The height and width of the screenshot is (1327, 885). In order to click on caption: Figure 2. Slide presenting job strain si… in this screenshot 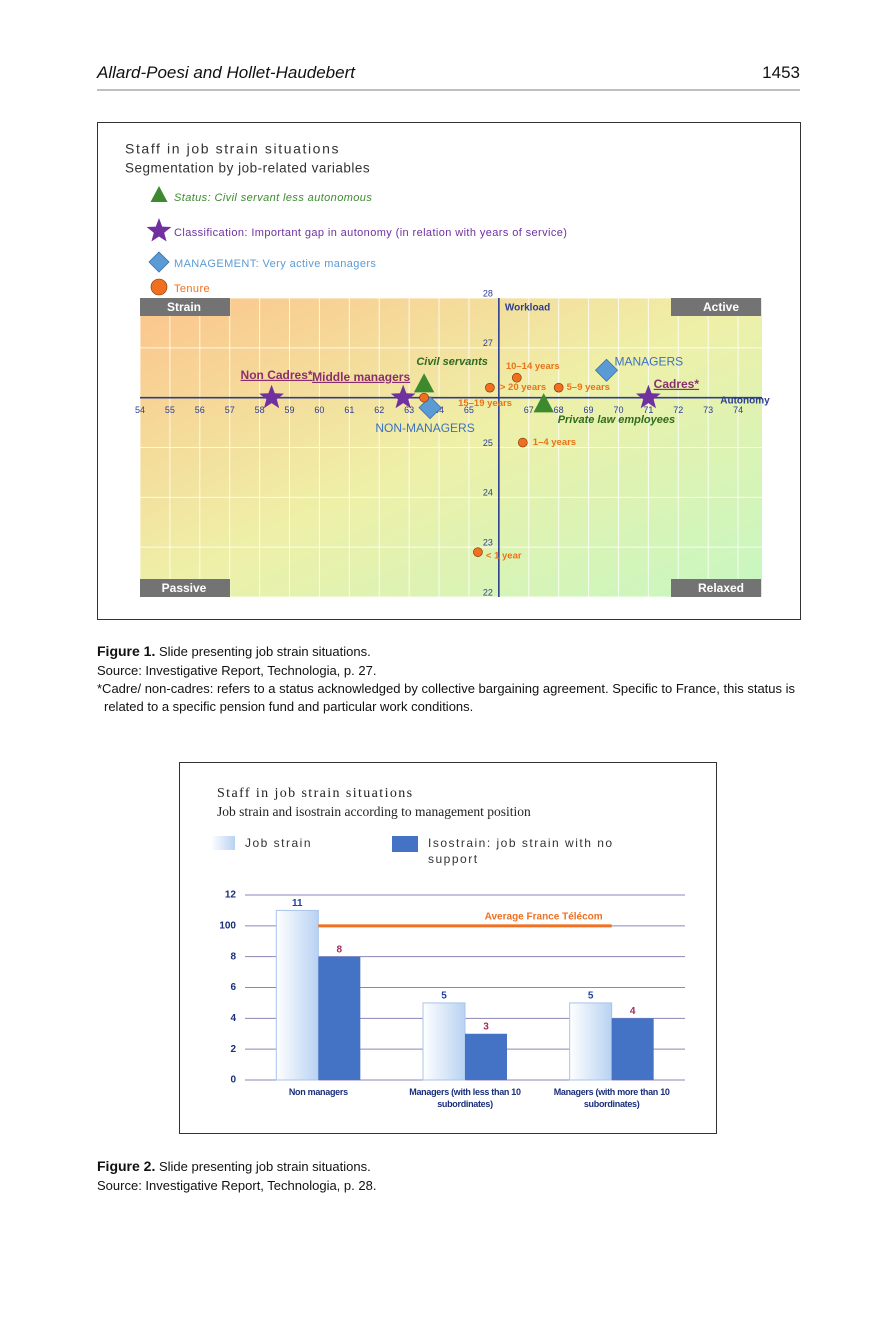, I will do `click(449, 1166)`.